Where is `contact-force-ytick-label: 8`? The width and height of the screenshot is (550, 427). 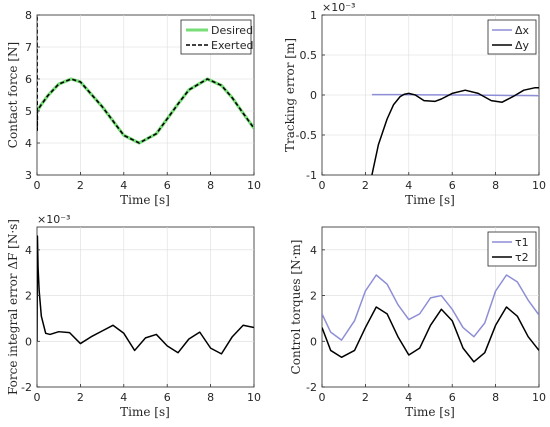
contact-force-ytick-label: 8 is located at coordinates (28, 15).